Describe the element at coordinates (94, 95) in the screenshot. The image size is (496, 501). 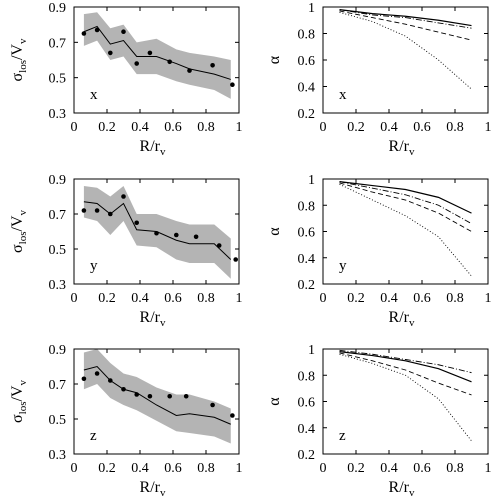
I see `panel-label: x` at that location.